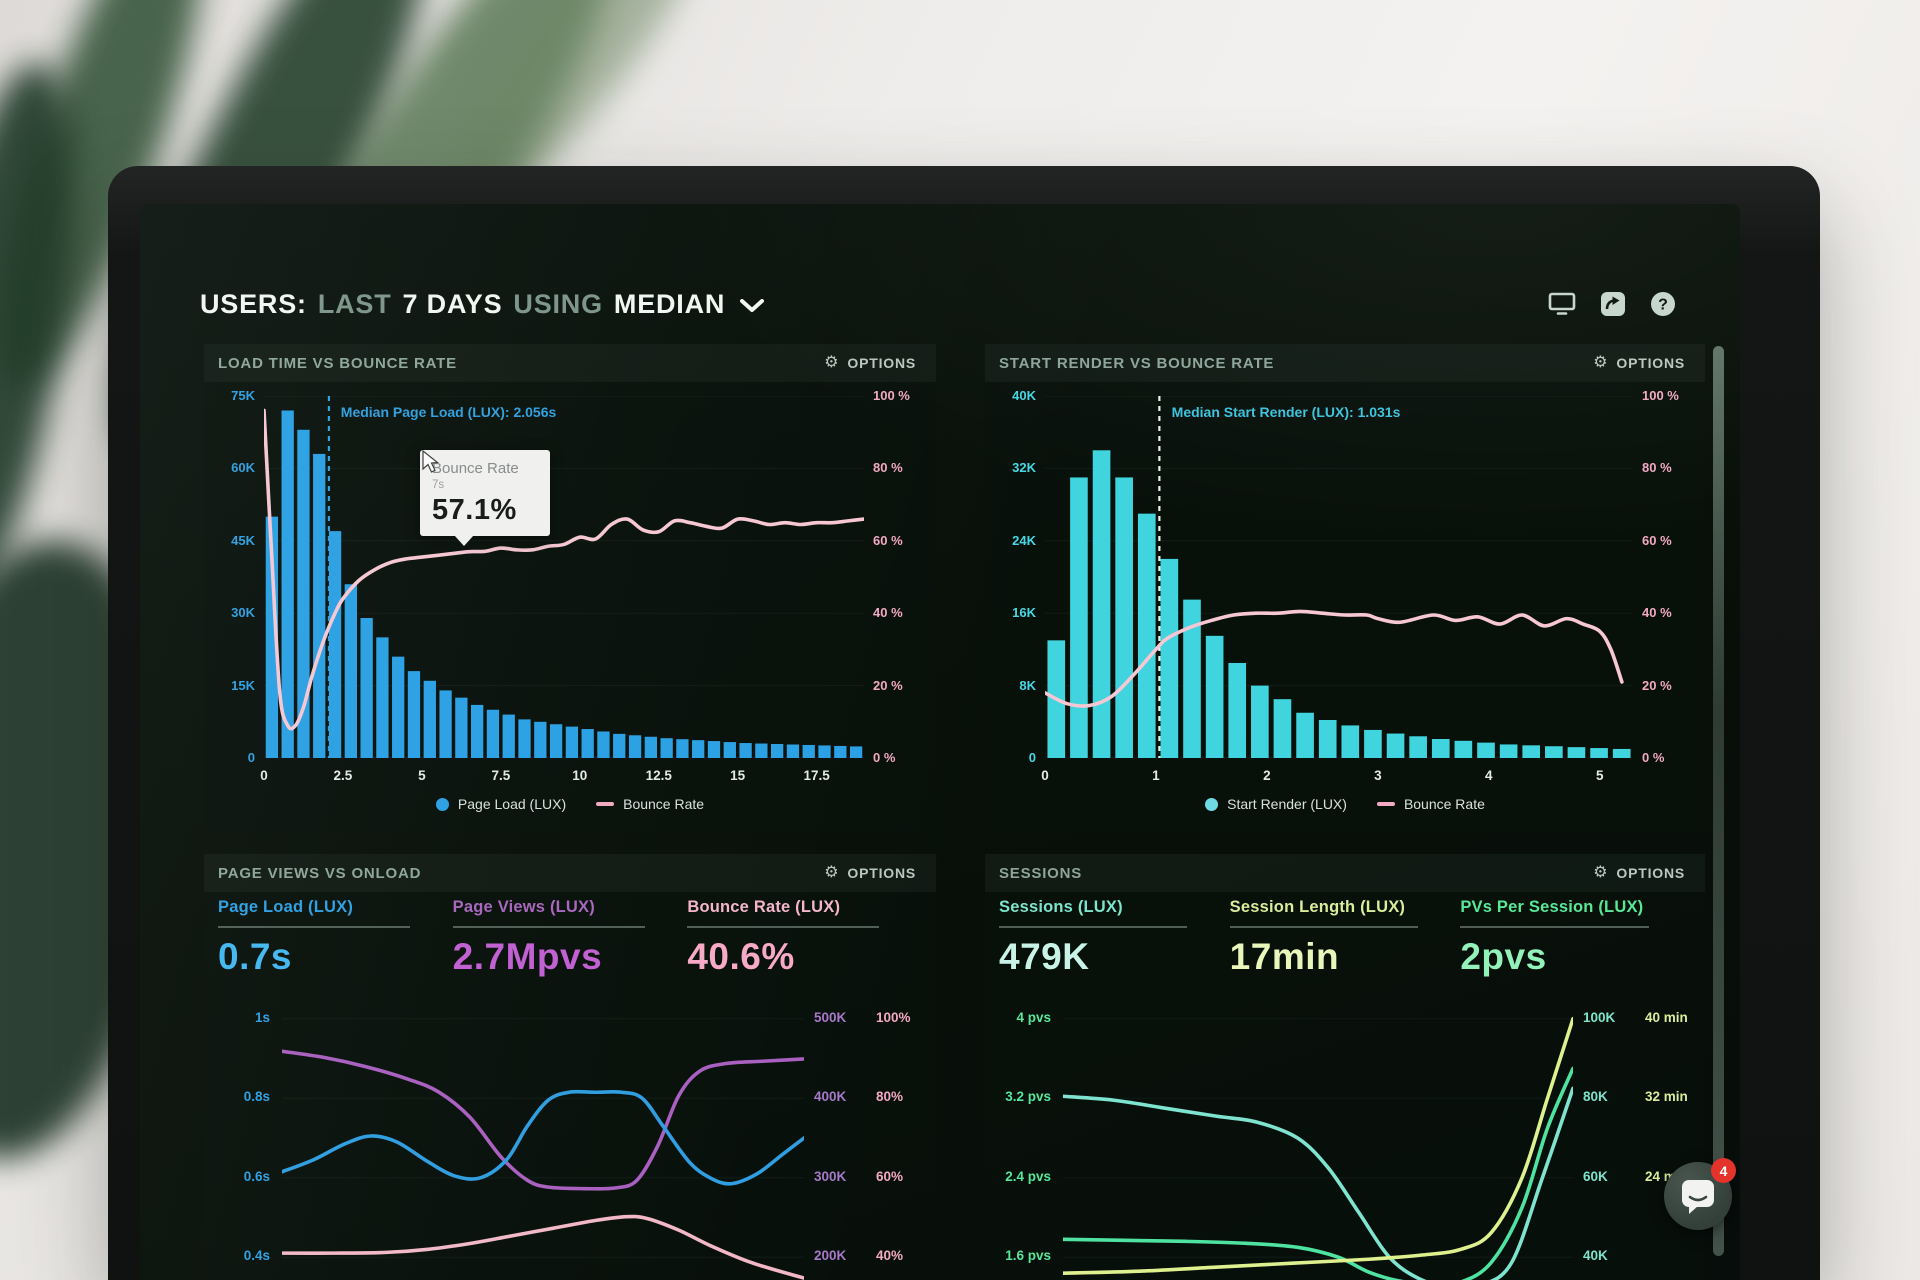 Image resolution: width=1920 pixels, height=1280 pixels. I want to click on axis-tick-label: 100K, so click(1599, 1017).